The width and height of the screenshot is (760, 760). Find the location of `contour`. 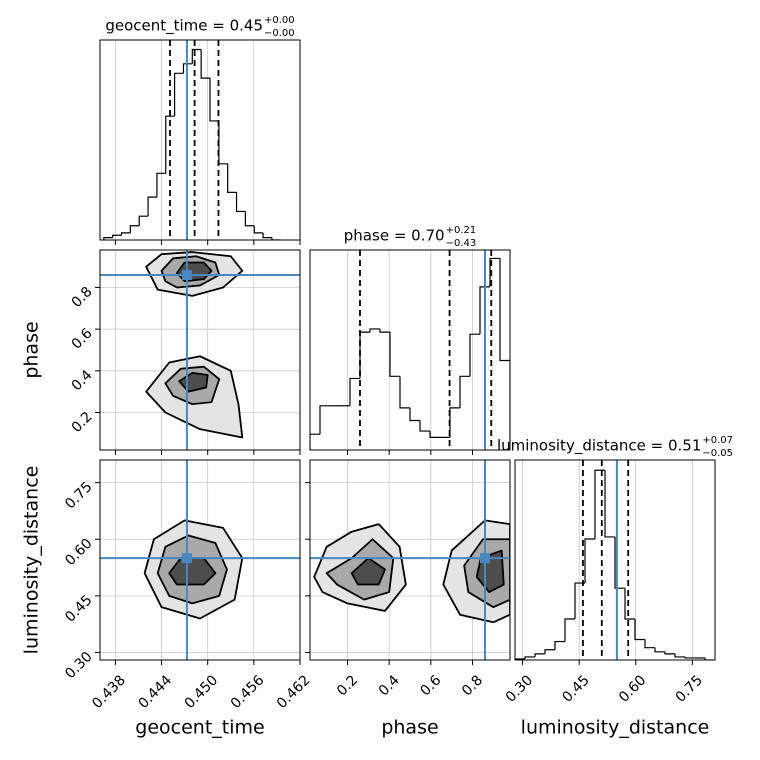

contour is located at coordinates (368, 571).